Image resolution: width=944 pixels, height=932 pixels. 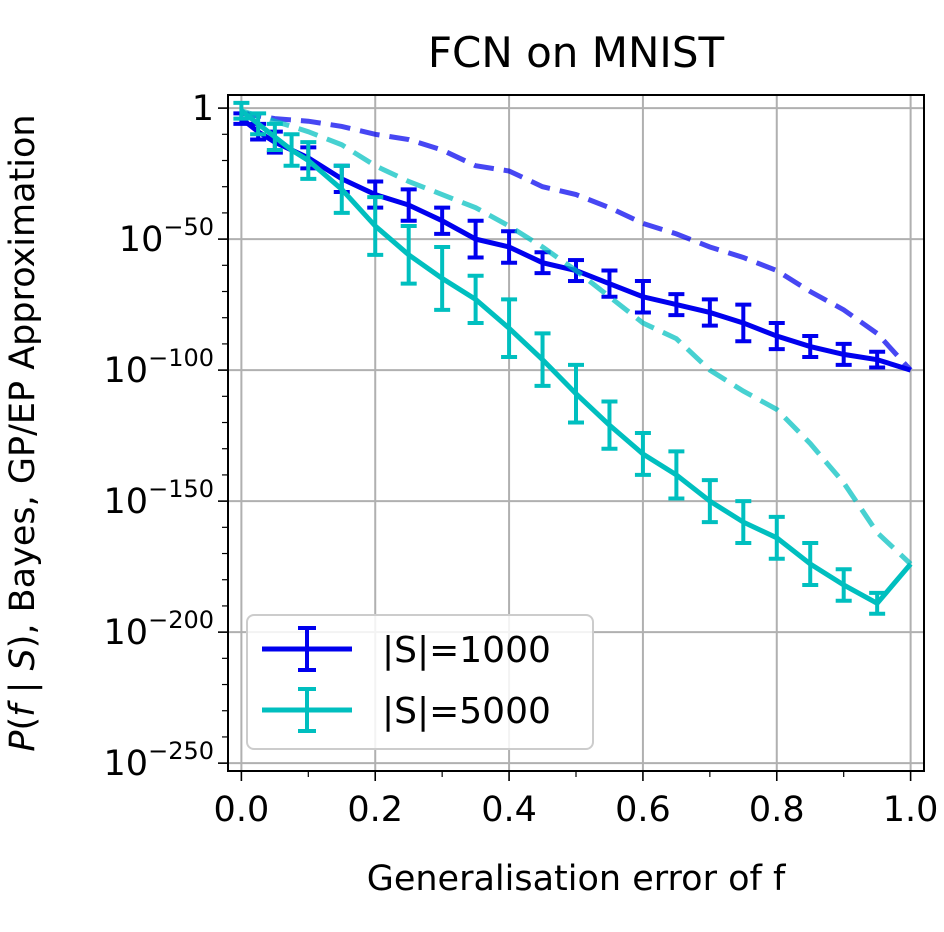 What do you see at coordinates (777, 810) in the screenshot?
I see `x-tick-label: 0.8` at bounding box center [777, 810].